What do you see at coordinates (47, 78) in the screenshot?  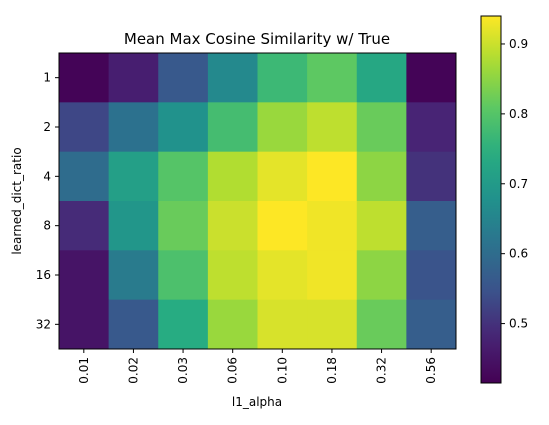 I see `y-tick-label: 1` at bounding box center [47, 78].